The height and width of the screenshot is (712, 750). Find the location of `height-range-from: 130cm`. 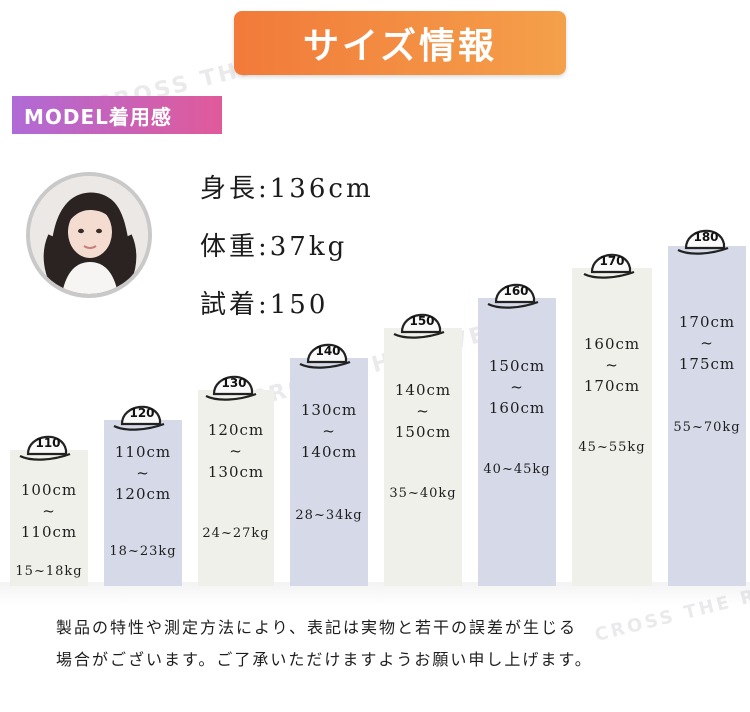

height-range-from: 130cm is located at coordinates (329, 410).